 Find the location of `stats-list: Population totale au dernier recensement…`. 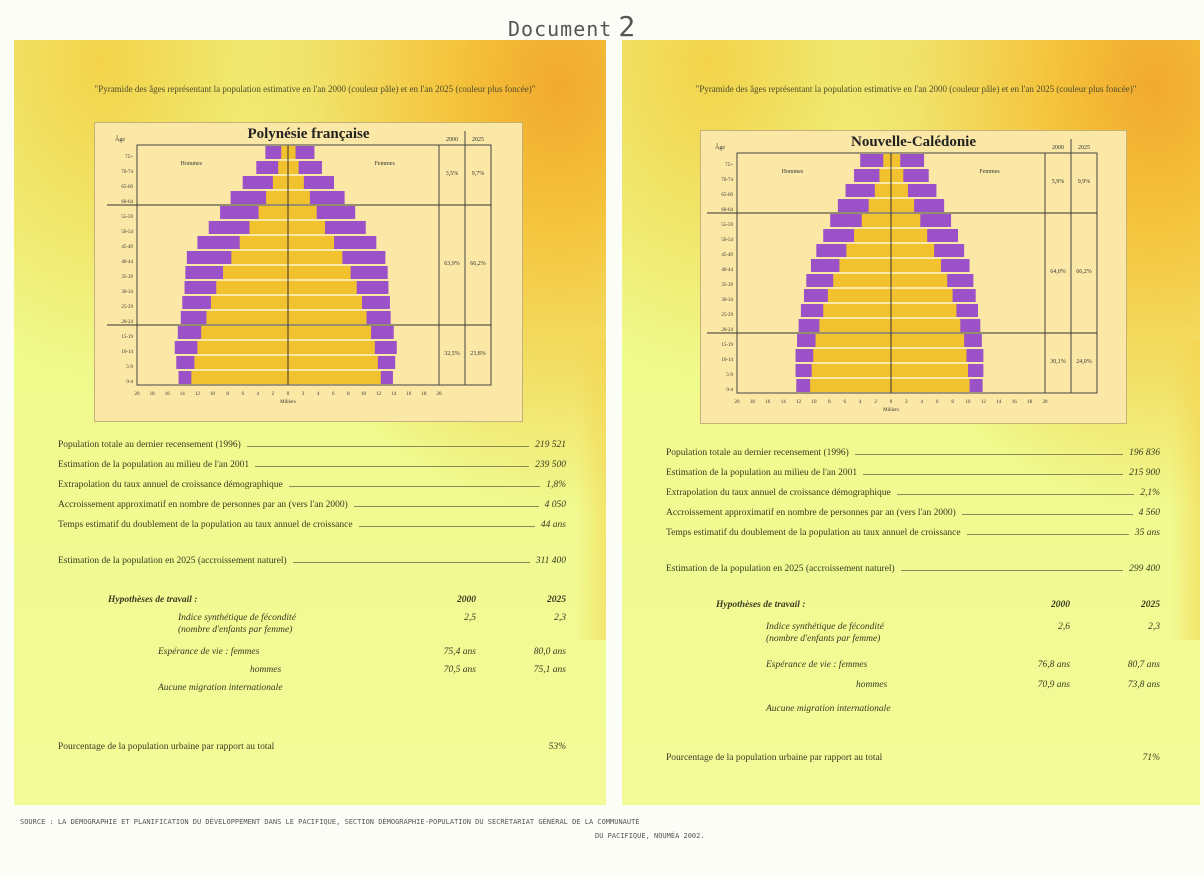

stats-list: Population totale au dernier recensement… is located at coordinates (312, 498).